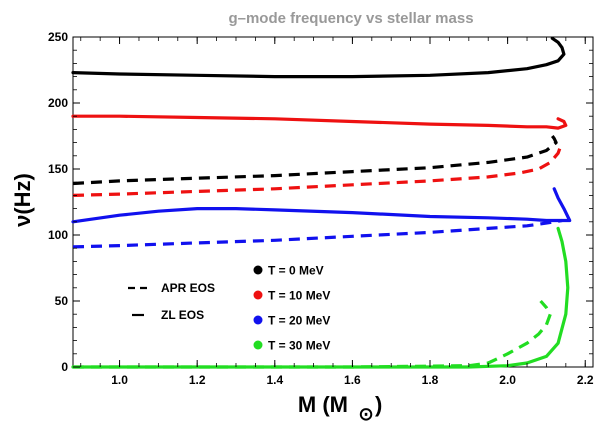 Image resolution: width=616 pixels, height=427 pixels. I want to click on x-tick-label: 1.6, so click(352, 380).